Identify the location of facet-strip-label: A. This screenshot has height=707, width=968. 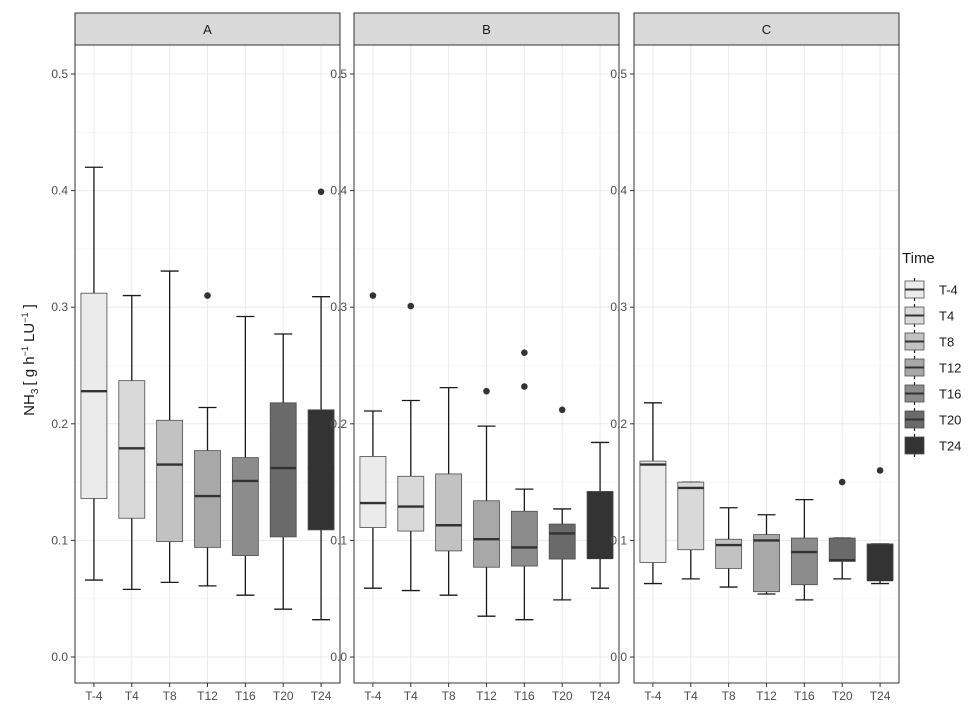
(207, 29).